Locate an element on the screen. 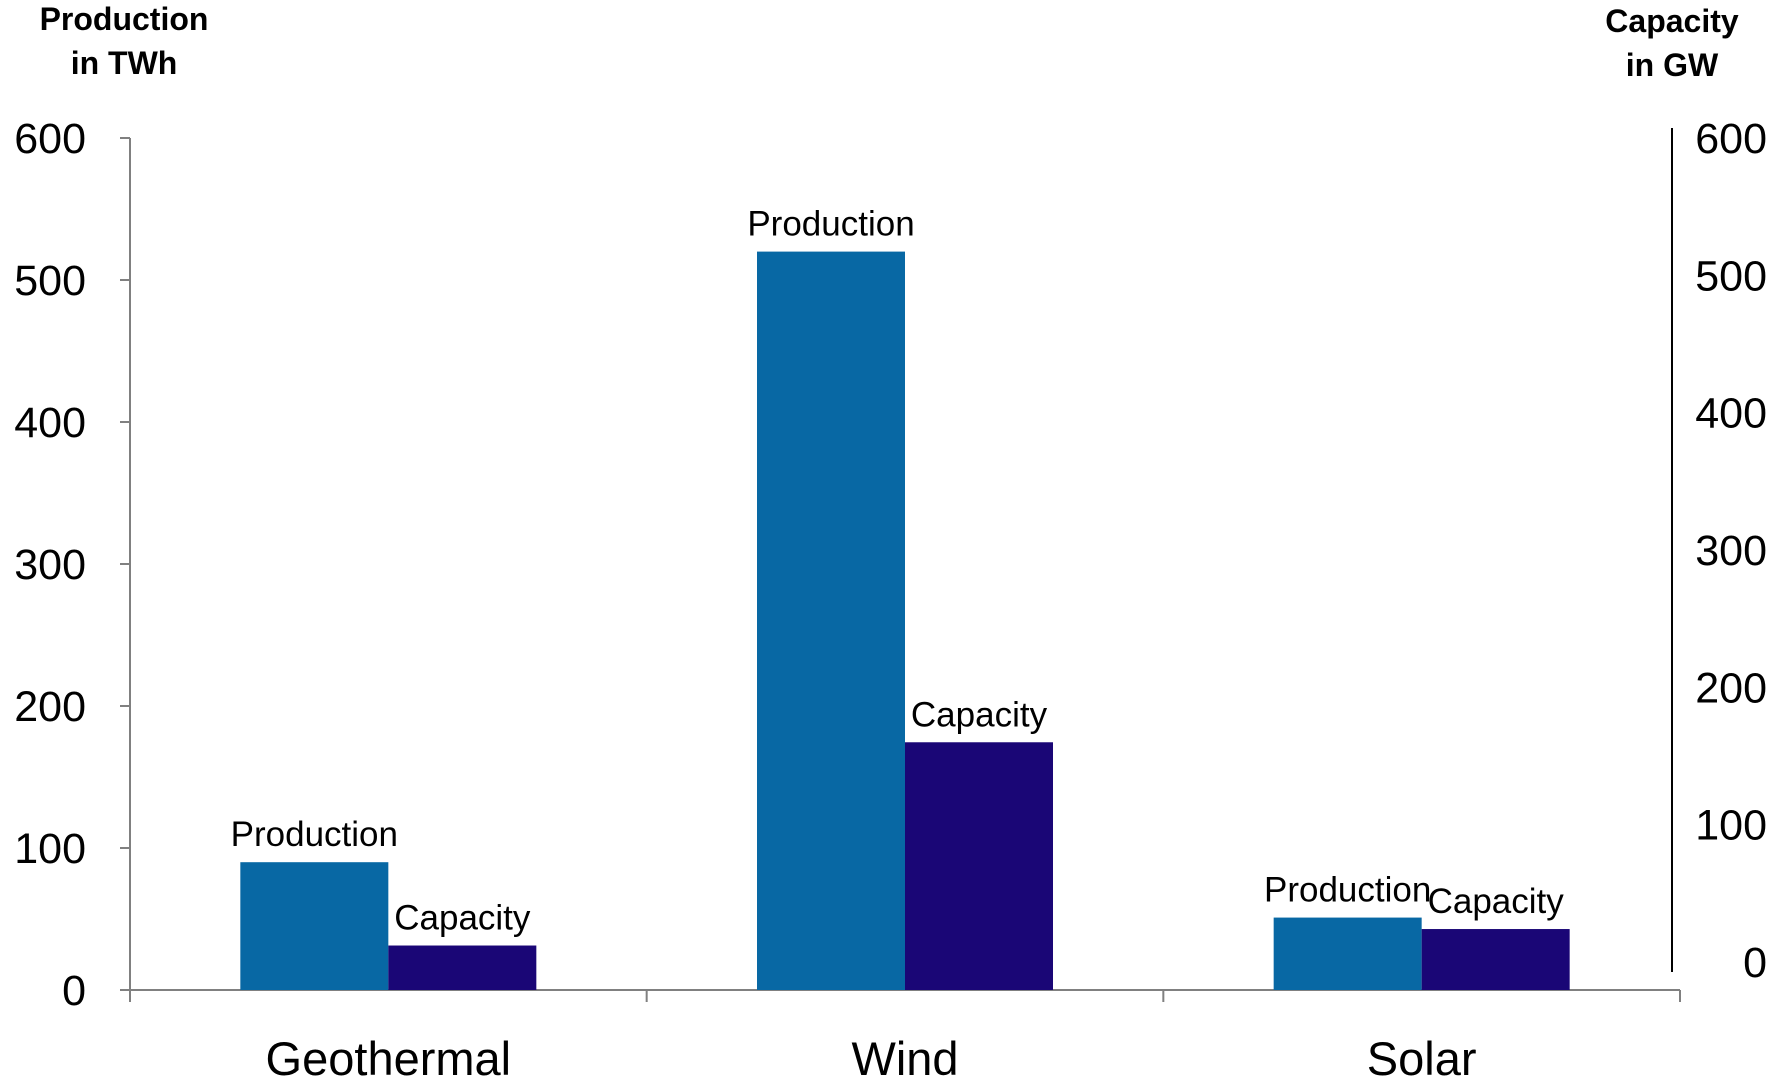 This screenshot has height=1081, width=1768. x-axis: Geothermal Wind Solar is located at coordinates (905, 1035).